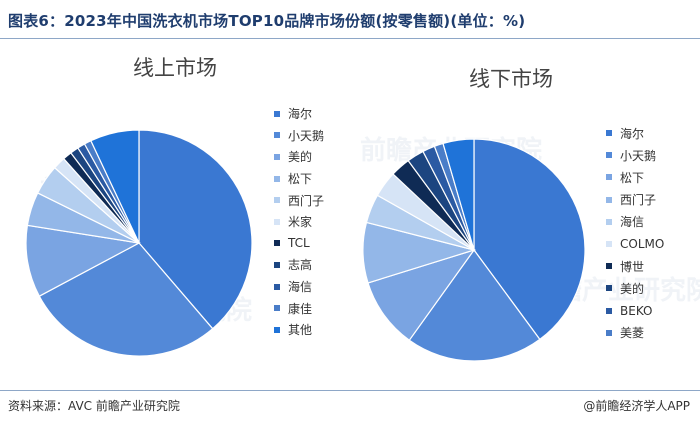  What do you see at coordinates (632, 266) in the screenshot?
I see `legend-label: 博世` at bounding box center [632, 266].